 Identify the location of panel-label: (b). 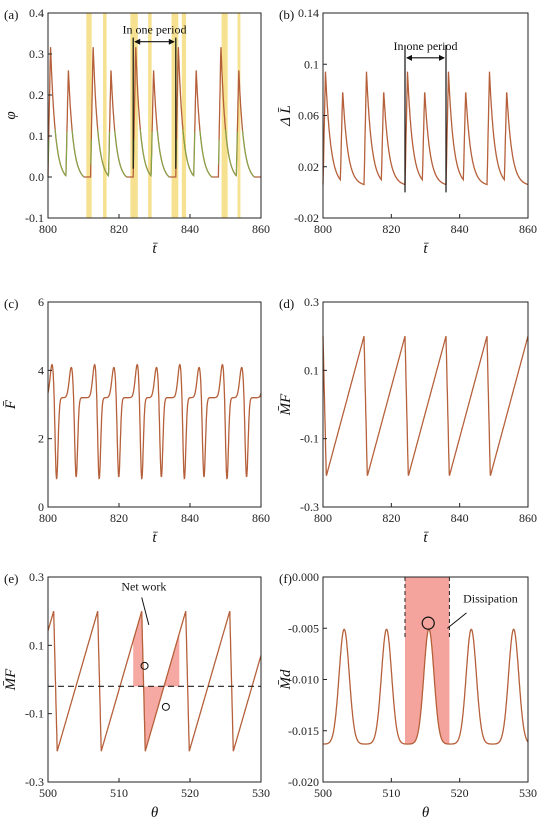
(286, 14).